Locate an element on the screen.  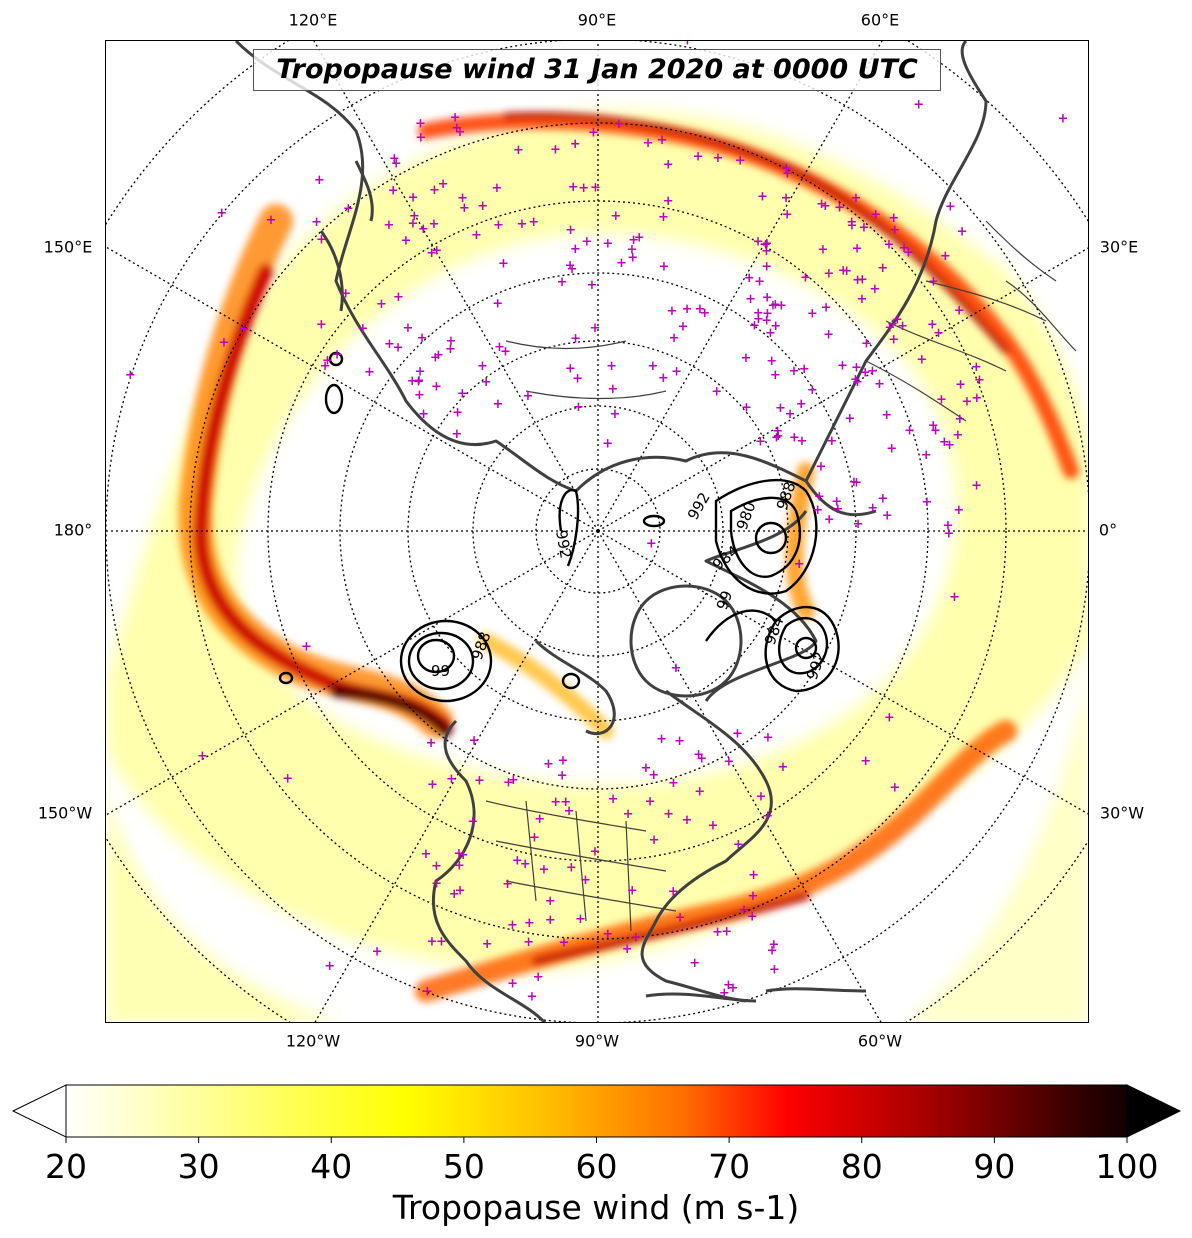
coastline-europe is located at coordinates (896, 261).